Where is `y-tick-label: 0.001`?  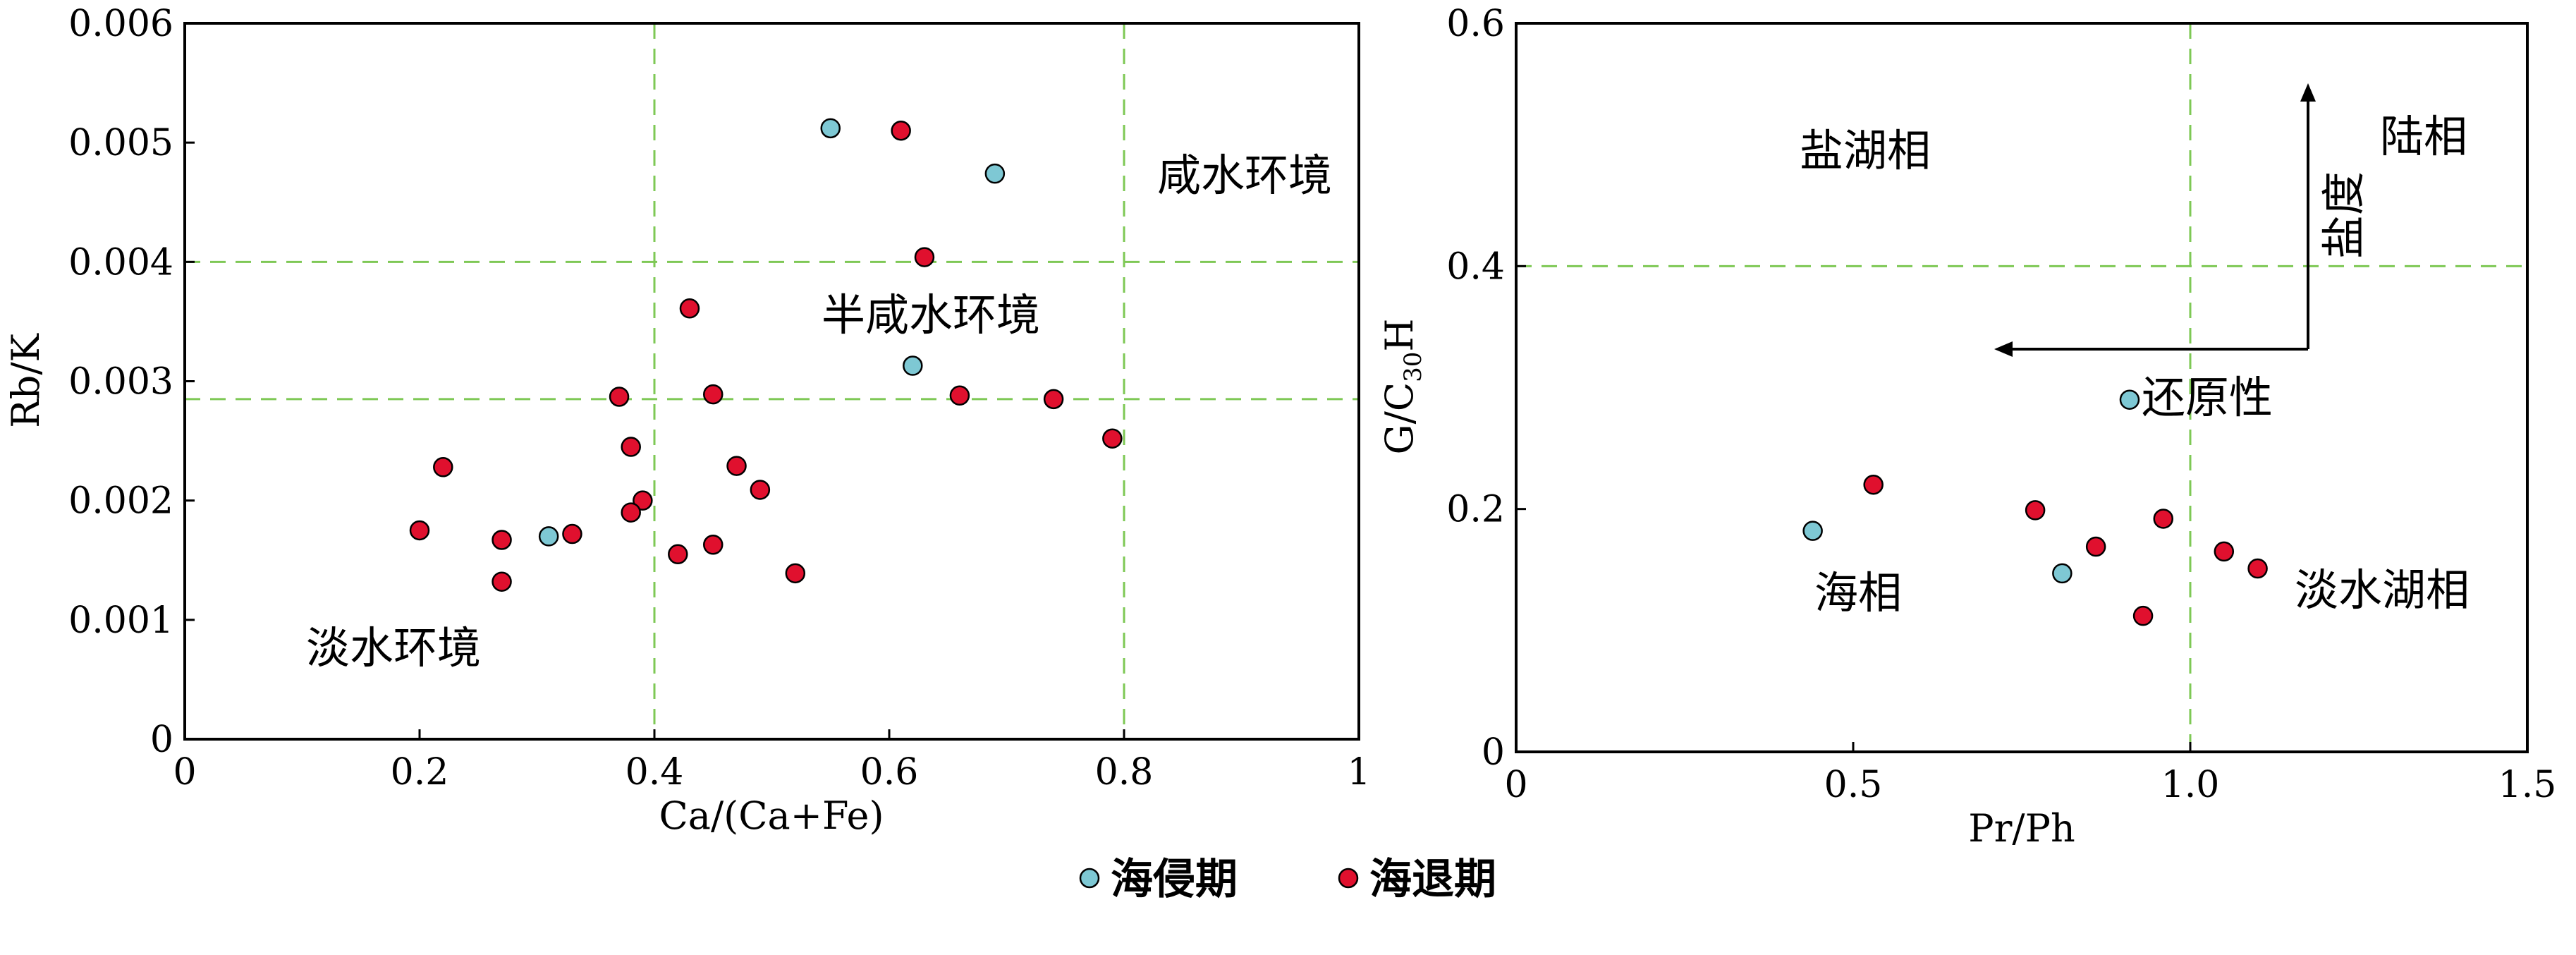
y-tick-label: 0.001 is located at coordinates (120, 621).